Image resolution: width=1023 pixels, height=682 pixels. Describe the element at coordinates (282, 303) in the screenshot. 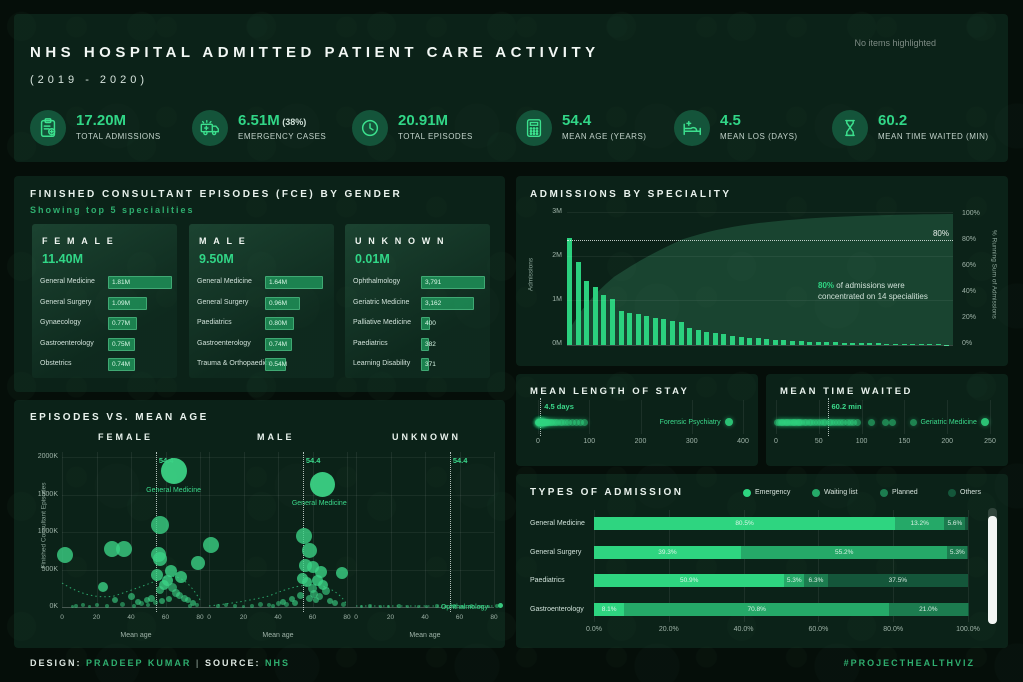

I see `fce-bar: 0.96M` at that location.